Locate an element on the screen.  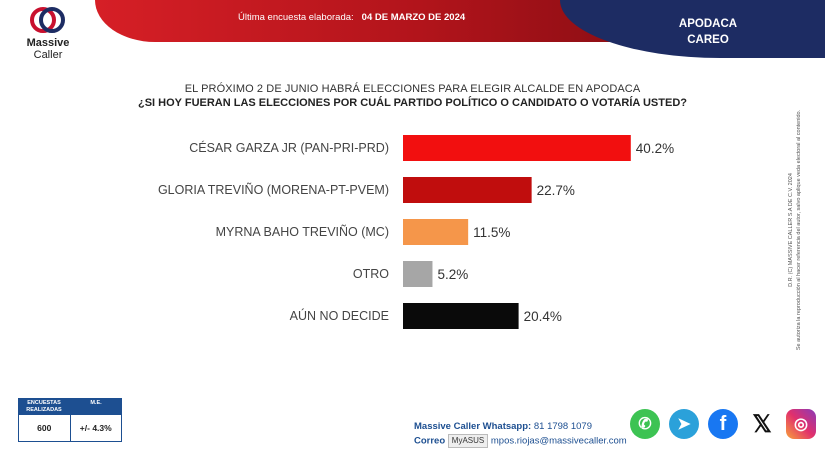
copyright-line1: D.R. (C) MASSIVE CALLER S.A DE C.V. 2024 is located at coordinates (791, 230).